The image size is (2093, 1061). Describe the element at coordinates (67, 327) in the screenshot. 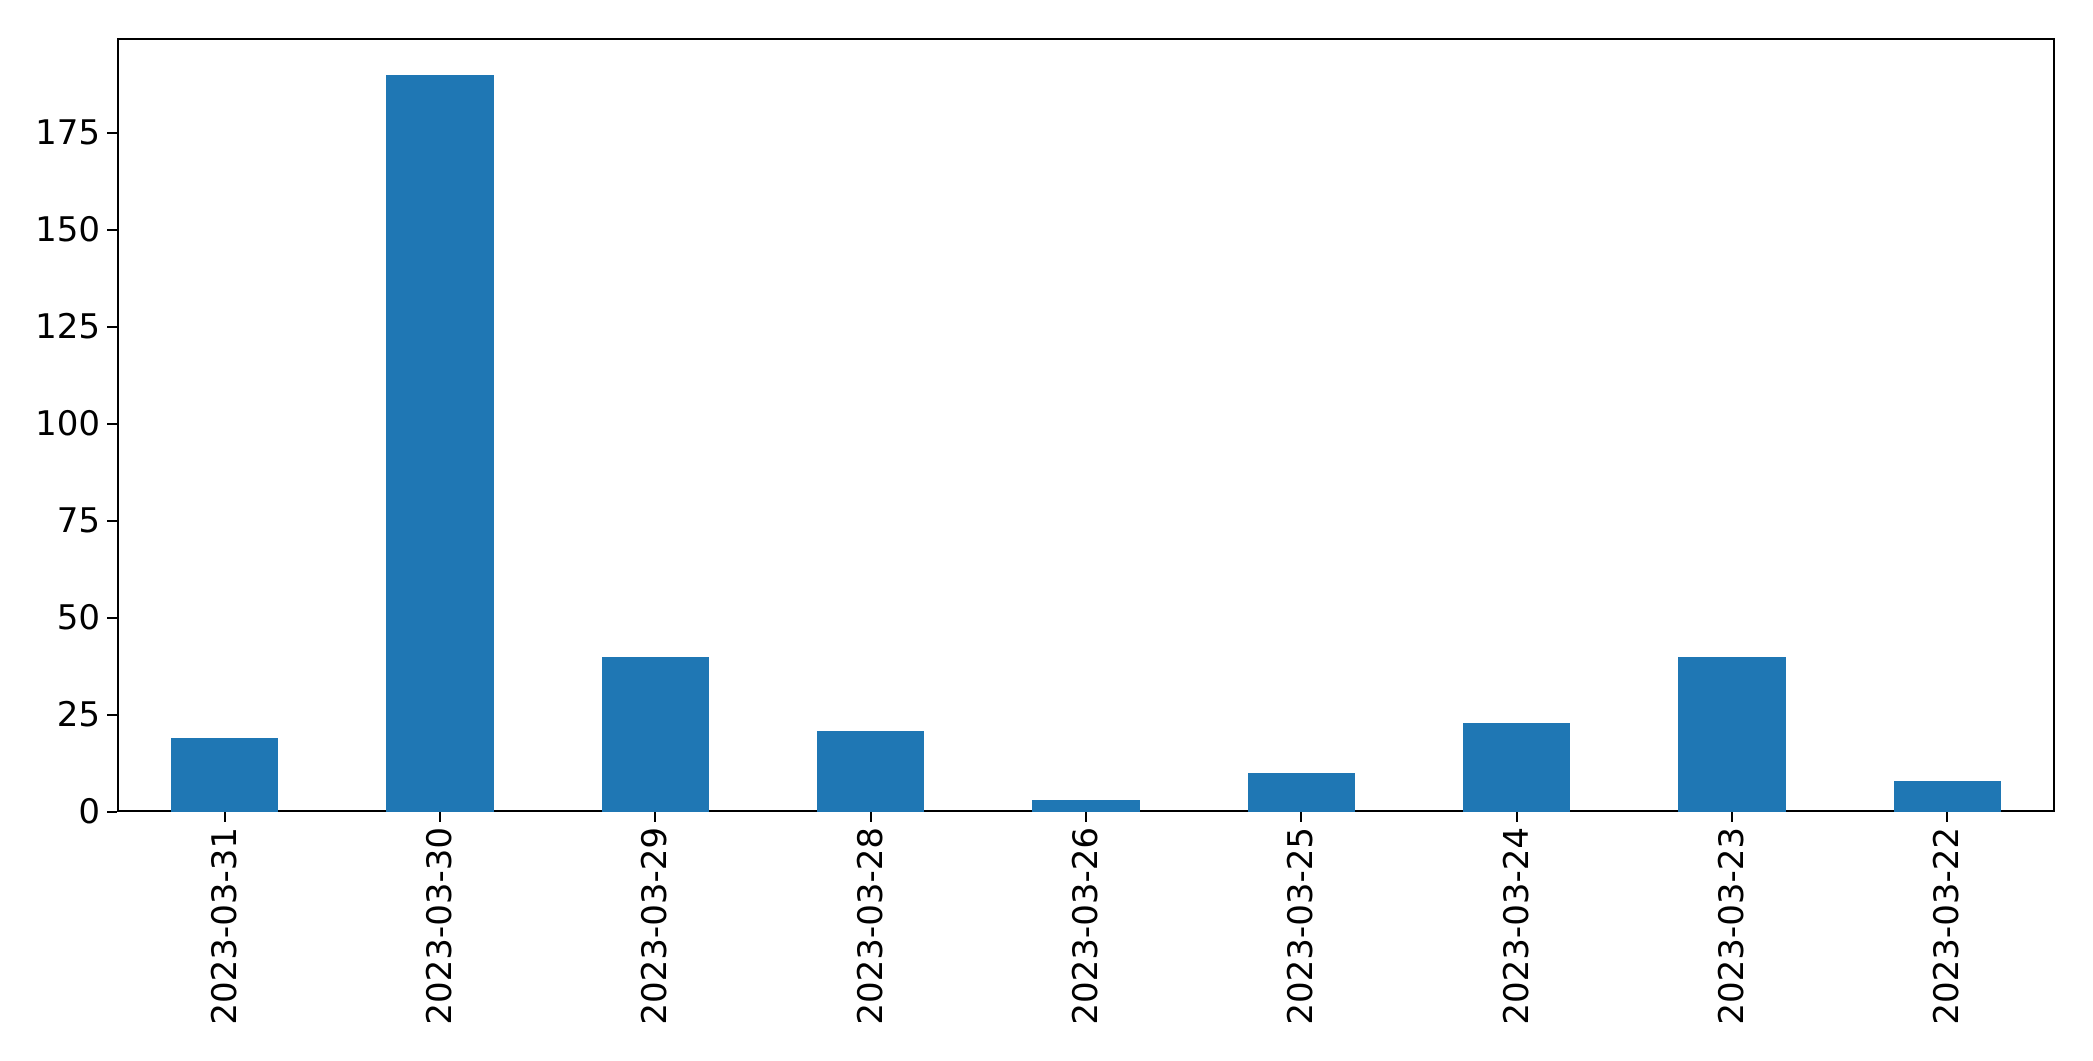

I see `y-tick-label: 125` at that location.